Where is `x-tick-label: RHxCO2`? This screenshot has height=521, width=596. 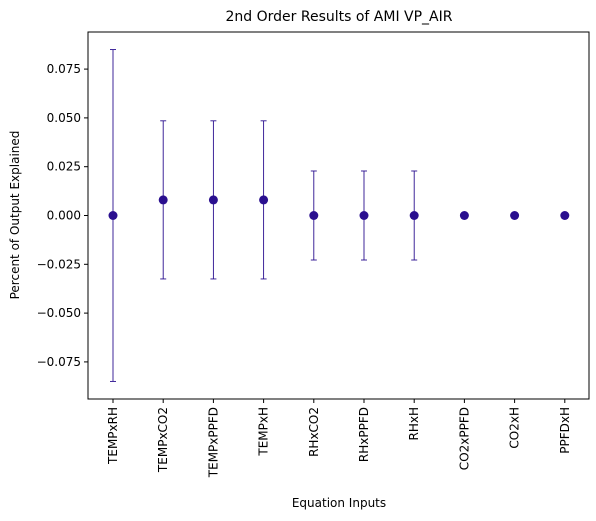 x-tick-label: RHxCO2 is located at coordinates (314, 432).